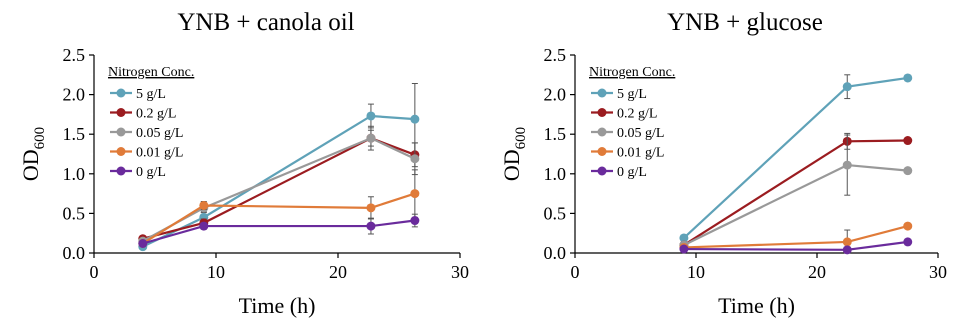 This screenshot has width=960, height=324. I want to click on series-0-05-g-l, so click(796, 192).